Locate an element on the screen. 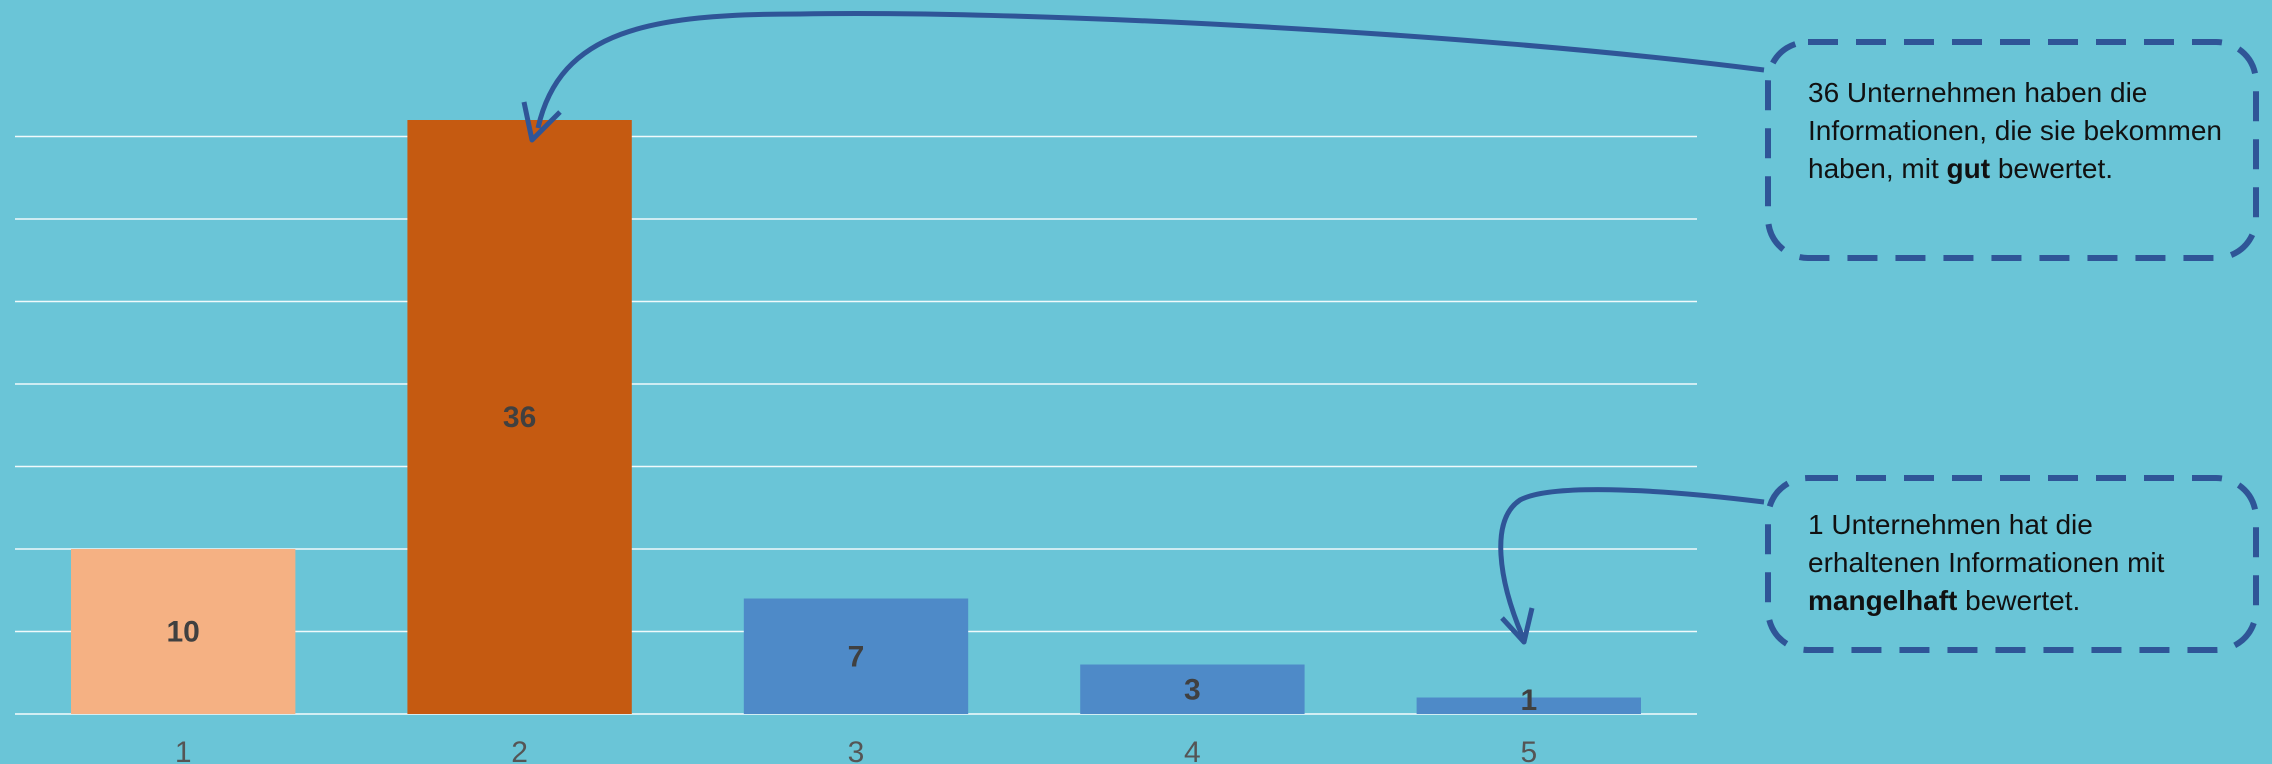 This screenshot has height=764, width=2272. callout-1-bold: gut is located at coordinates (1968, 168).